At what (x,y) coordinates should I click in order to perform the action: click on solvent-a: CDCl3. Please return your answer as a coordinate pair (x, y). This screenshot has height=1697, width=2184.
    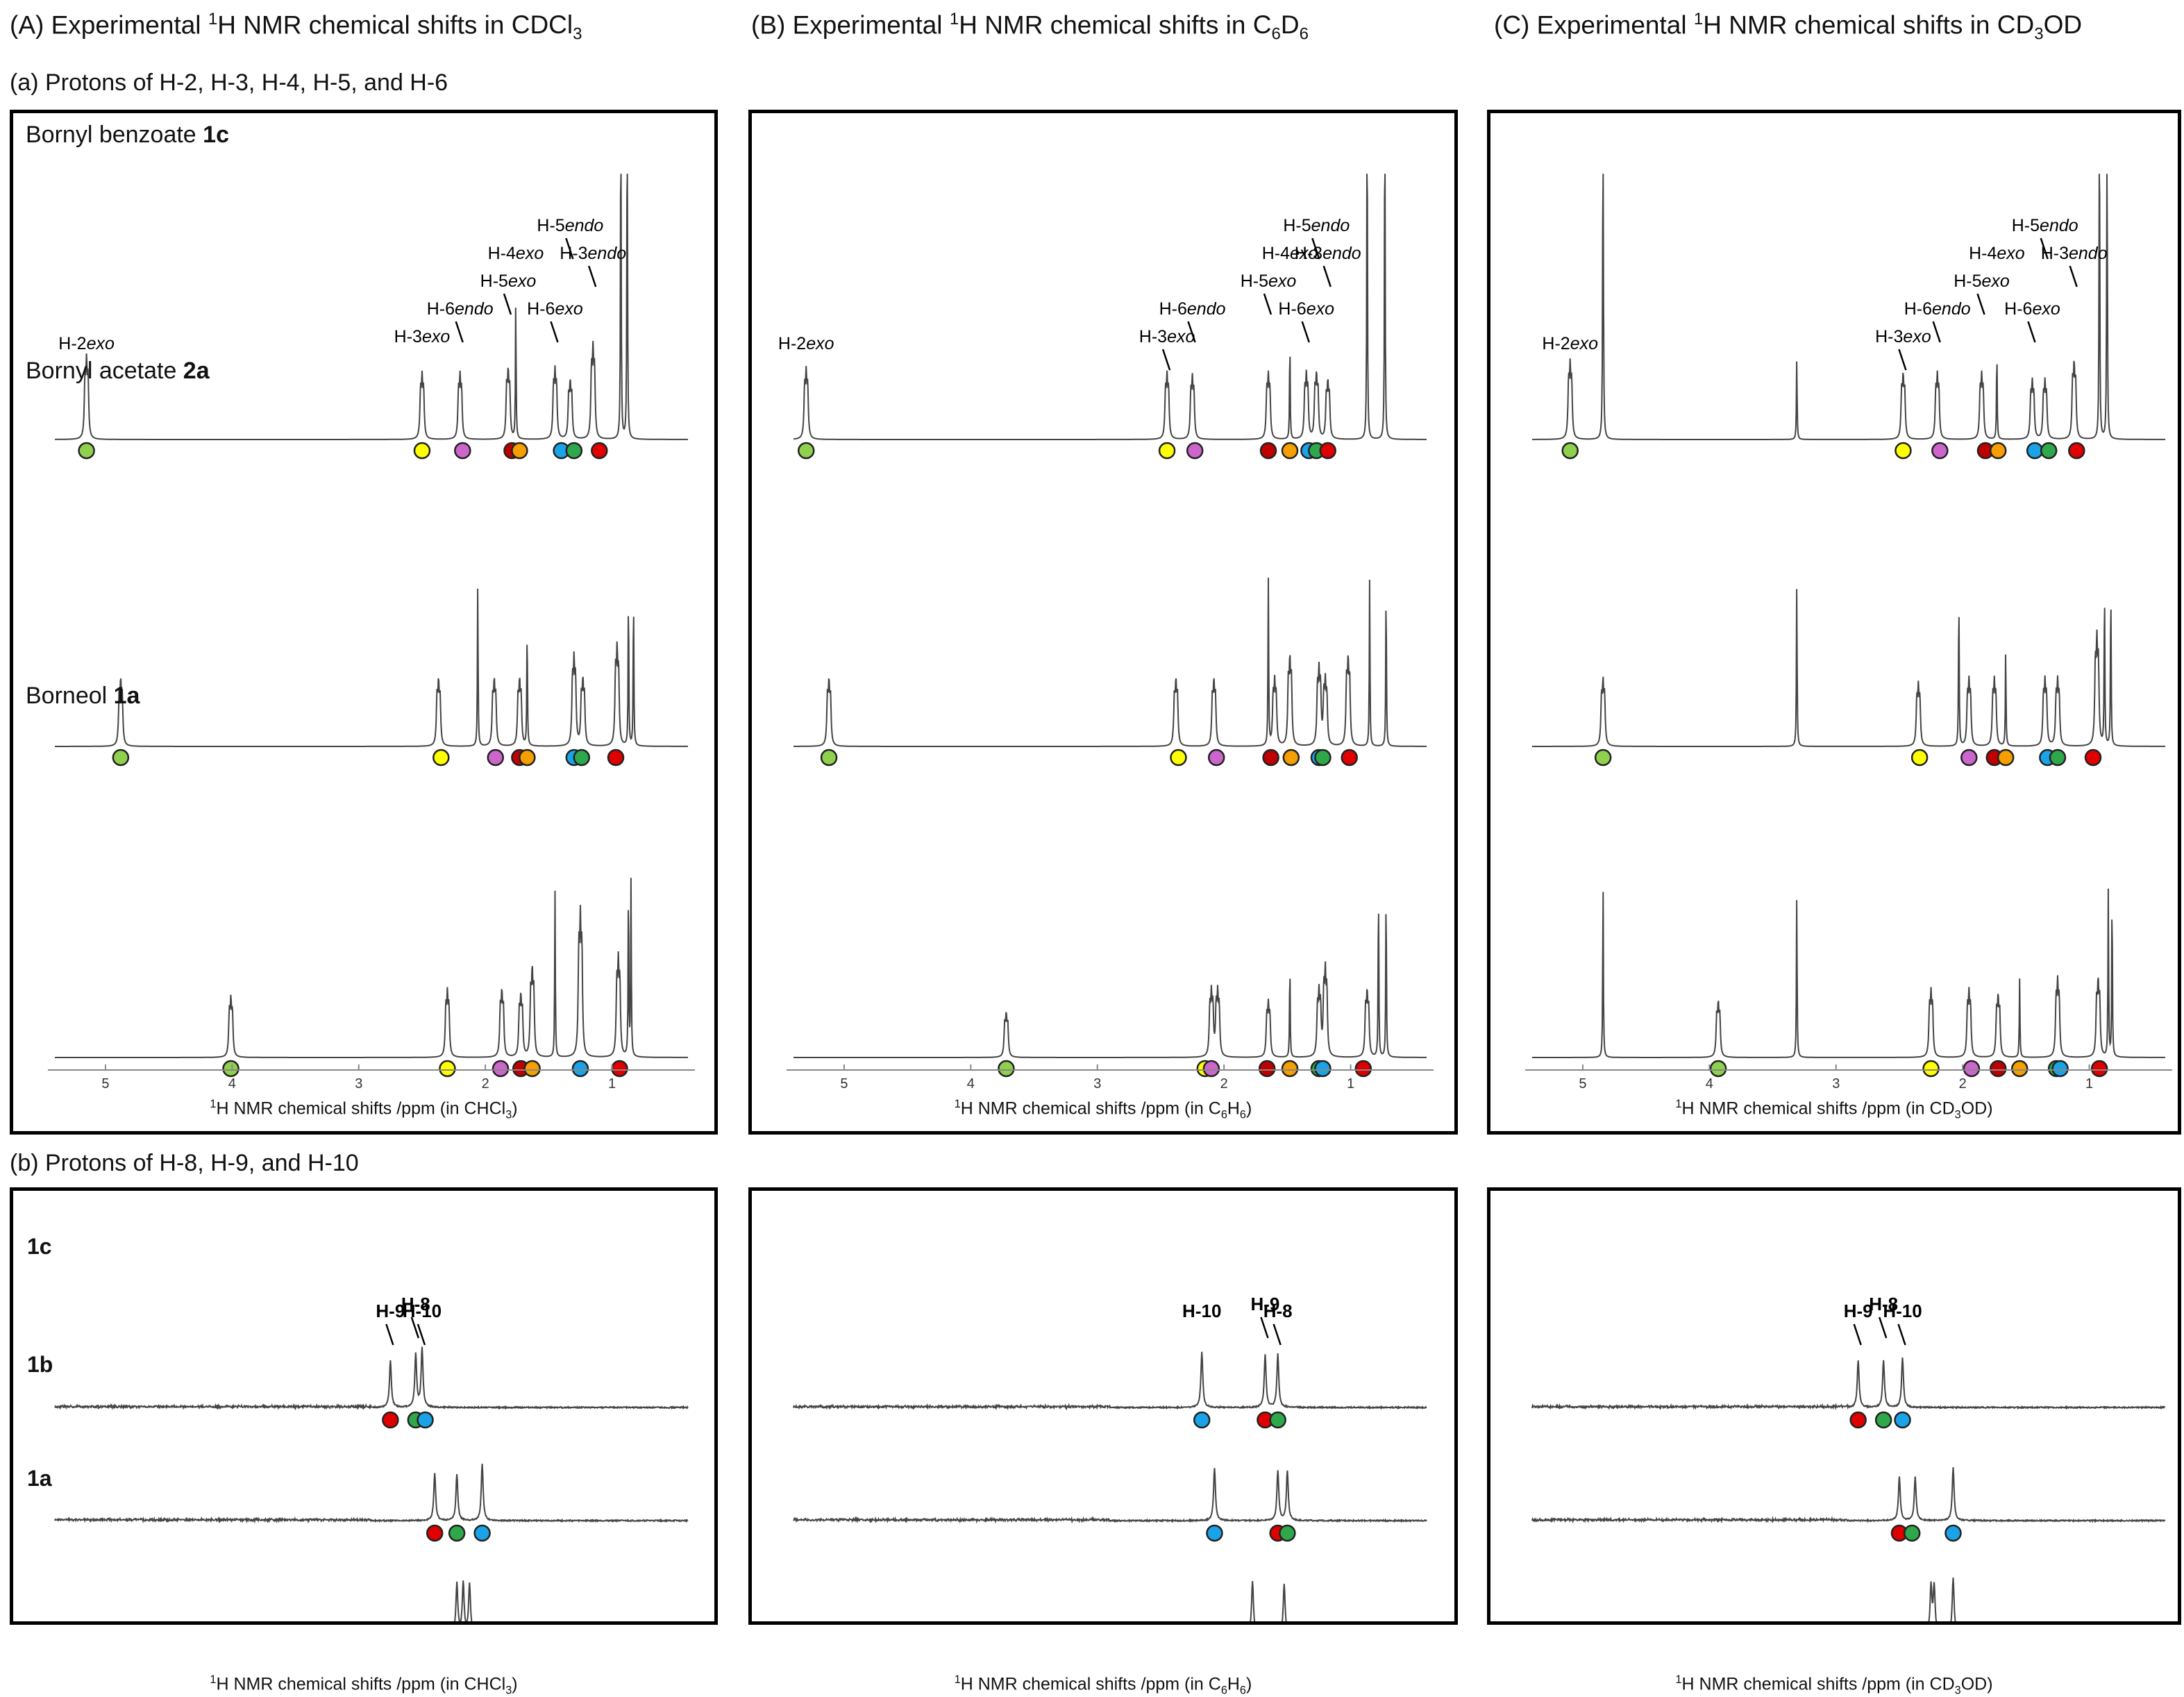
    Looking at the image, I should click on (546, 27).